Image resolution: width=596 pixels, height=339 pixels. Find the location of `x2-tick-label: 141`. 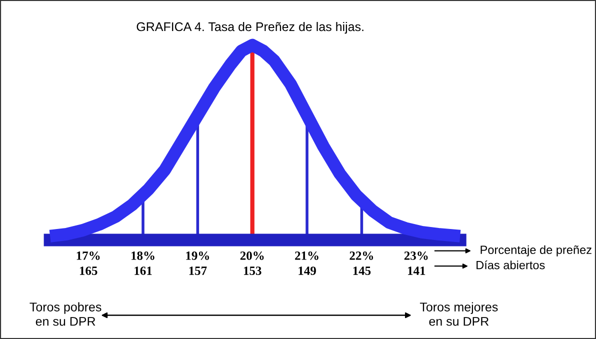

x2-tick-label: 141 is located at coordinates (417, 270).